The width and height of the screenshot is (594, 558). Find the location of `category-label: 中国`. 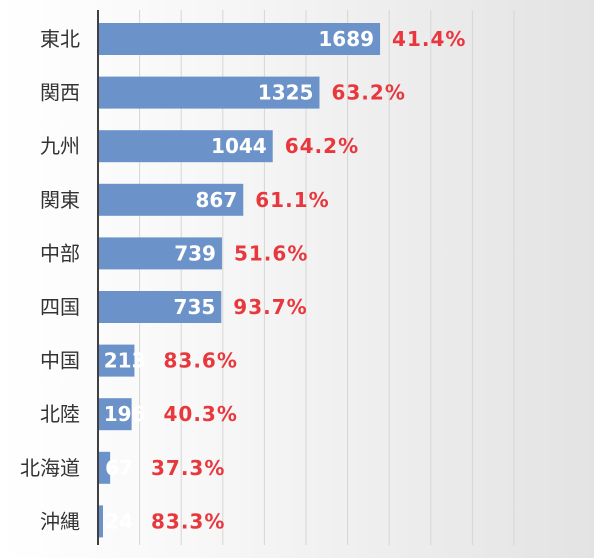

category-label: 中国 is located at coordinates (60, 361).